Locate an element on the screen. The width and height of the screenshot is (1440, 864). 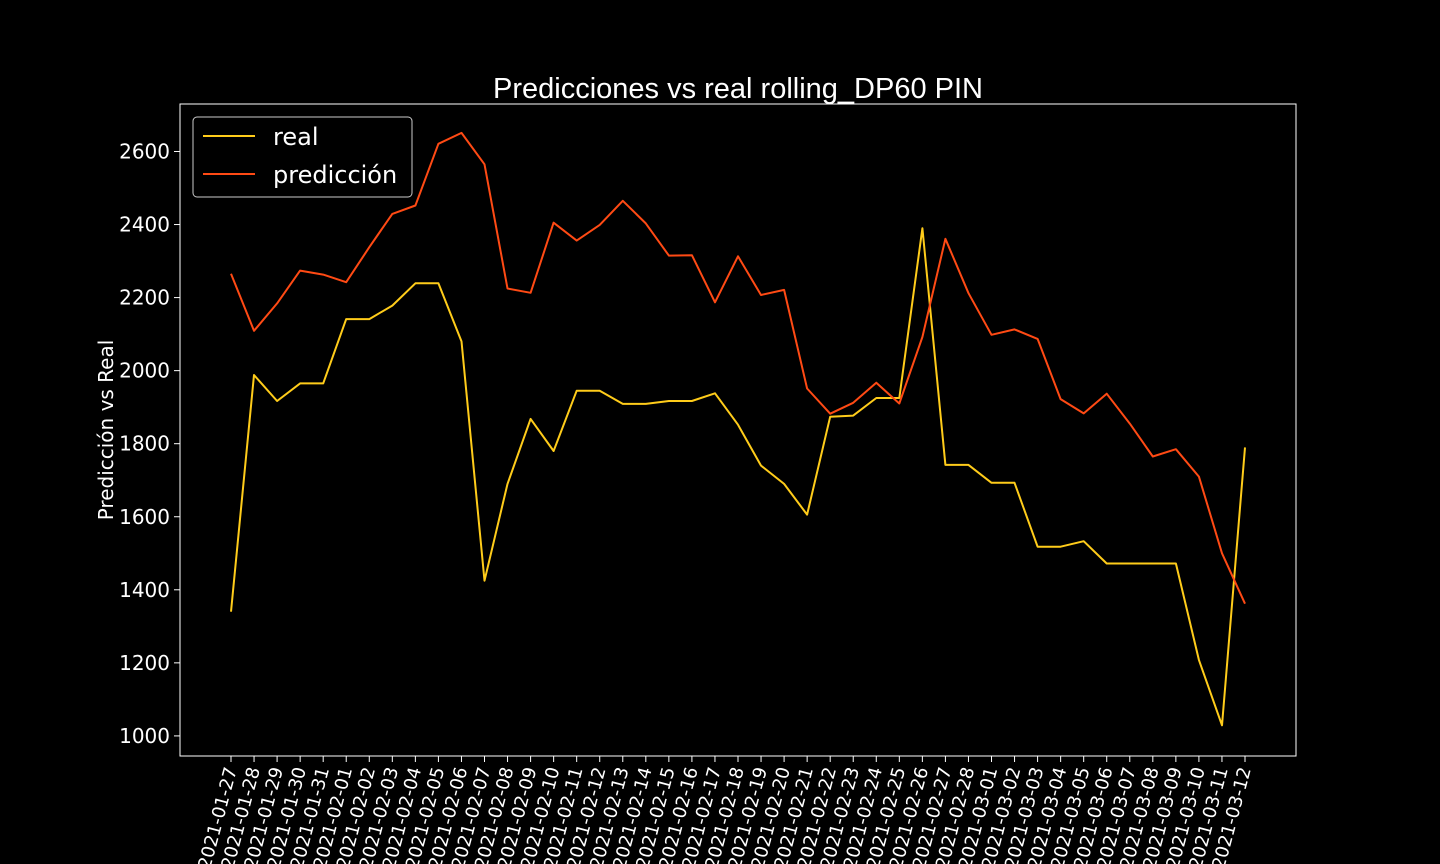
y-tick-label: 2000 is located at coordinates (144, 371).